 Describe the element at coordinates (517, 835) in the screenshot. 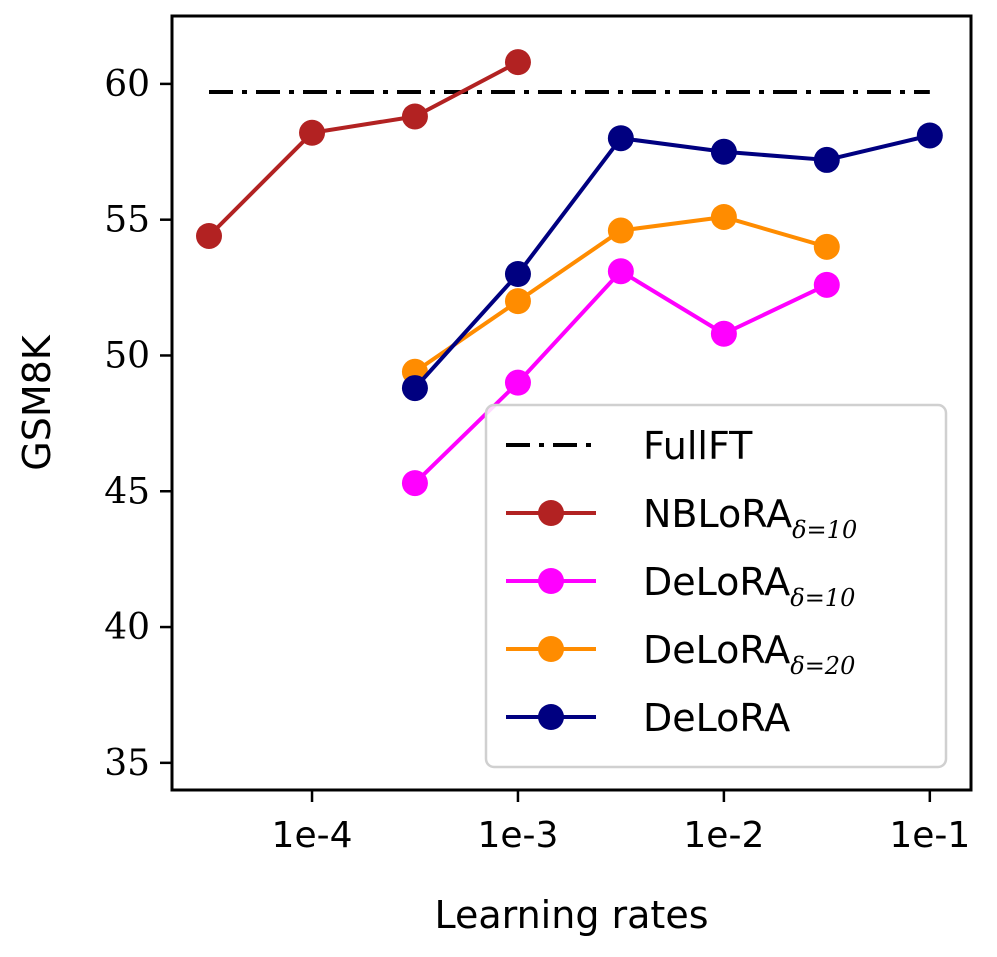

I see `x-tick-label: 1e-3` at that location.